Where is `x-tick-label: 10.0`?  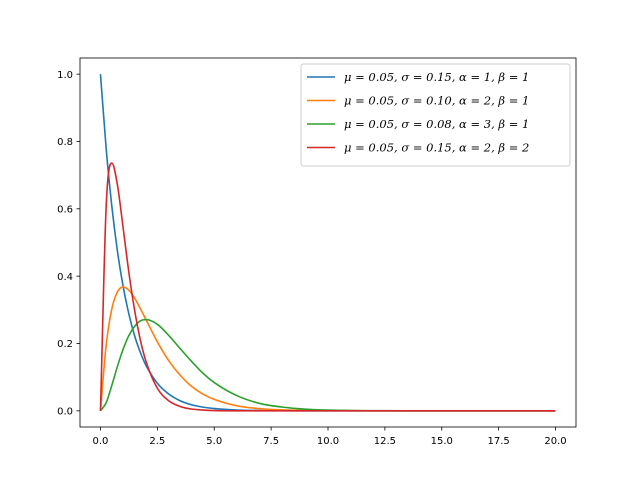 x-tick-label: 10.0 is located at coordinates (328, 441).